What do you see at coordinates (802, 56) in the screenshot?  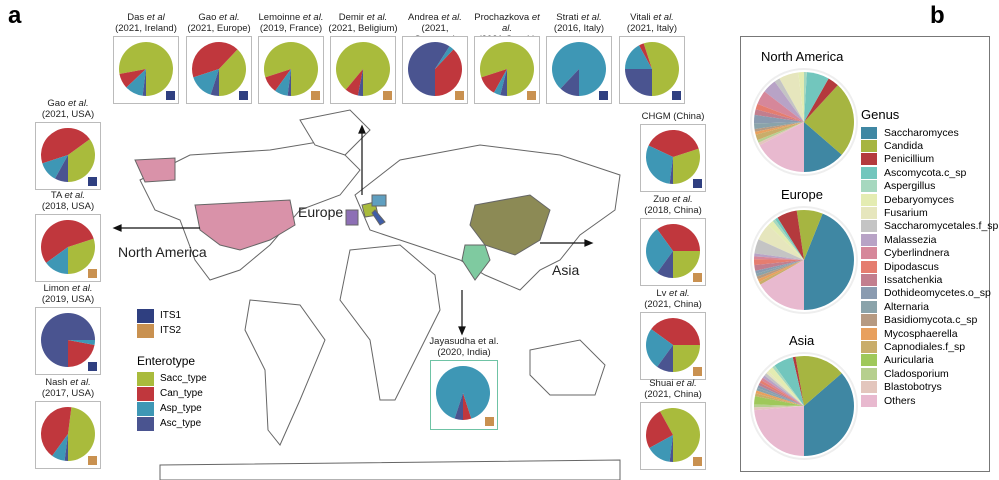 I see `genus-pie-title: North America` at bounding box center [802, 56].